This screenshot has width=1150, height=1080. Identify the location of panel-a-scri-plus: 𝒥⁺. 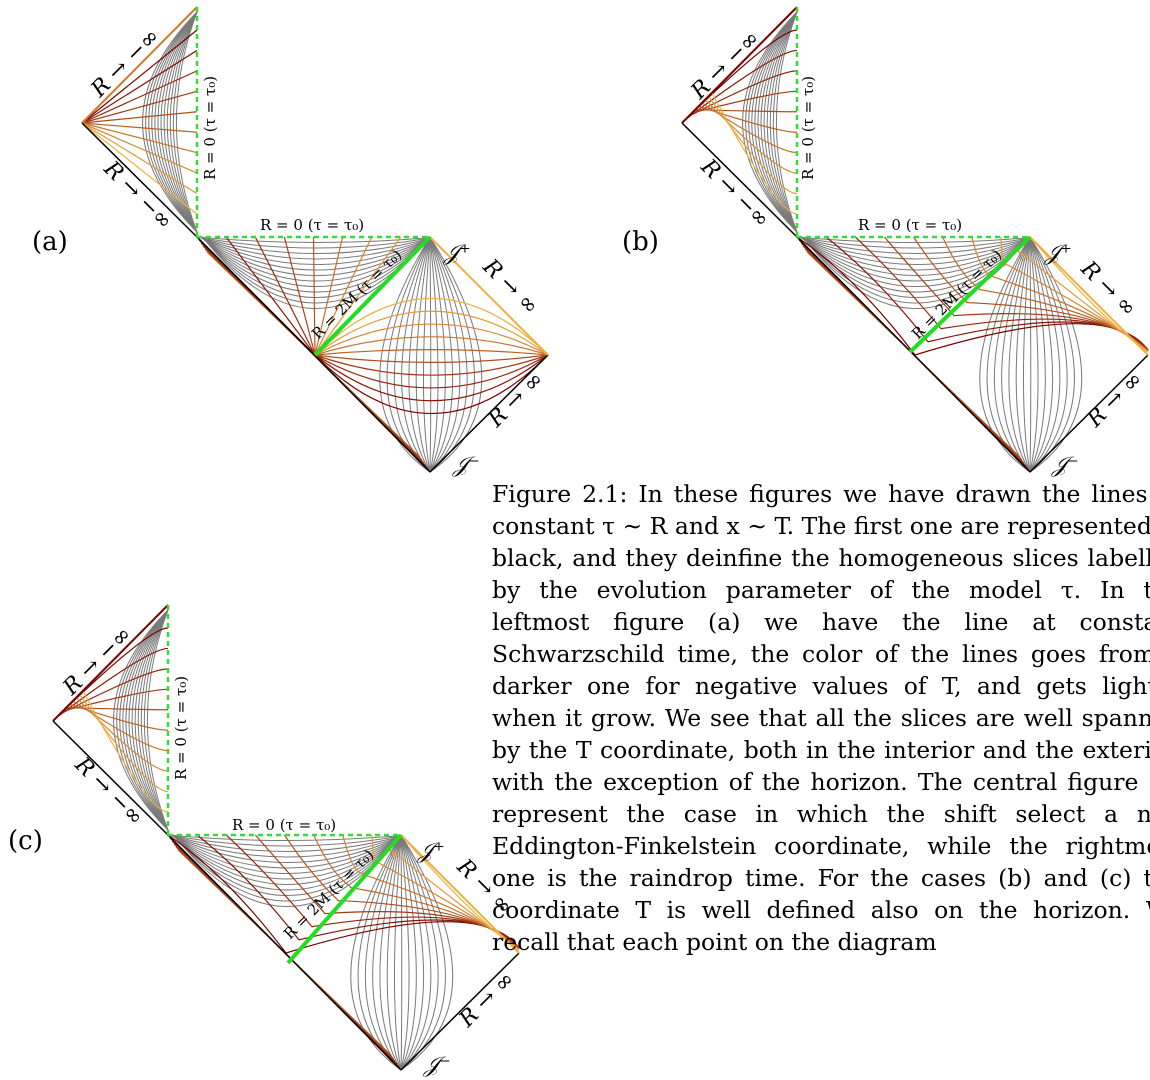
(457, 253).